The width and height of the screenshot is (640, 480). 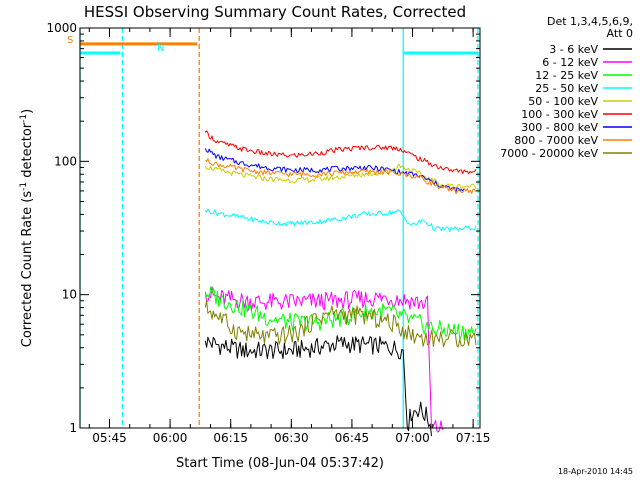 What do you see at coordinates (73, 428) in the screenshot?
I see `y-tick-label-0: 1` at bounding box center [73, 428].